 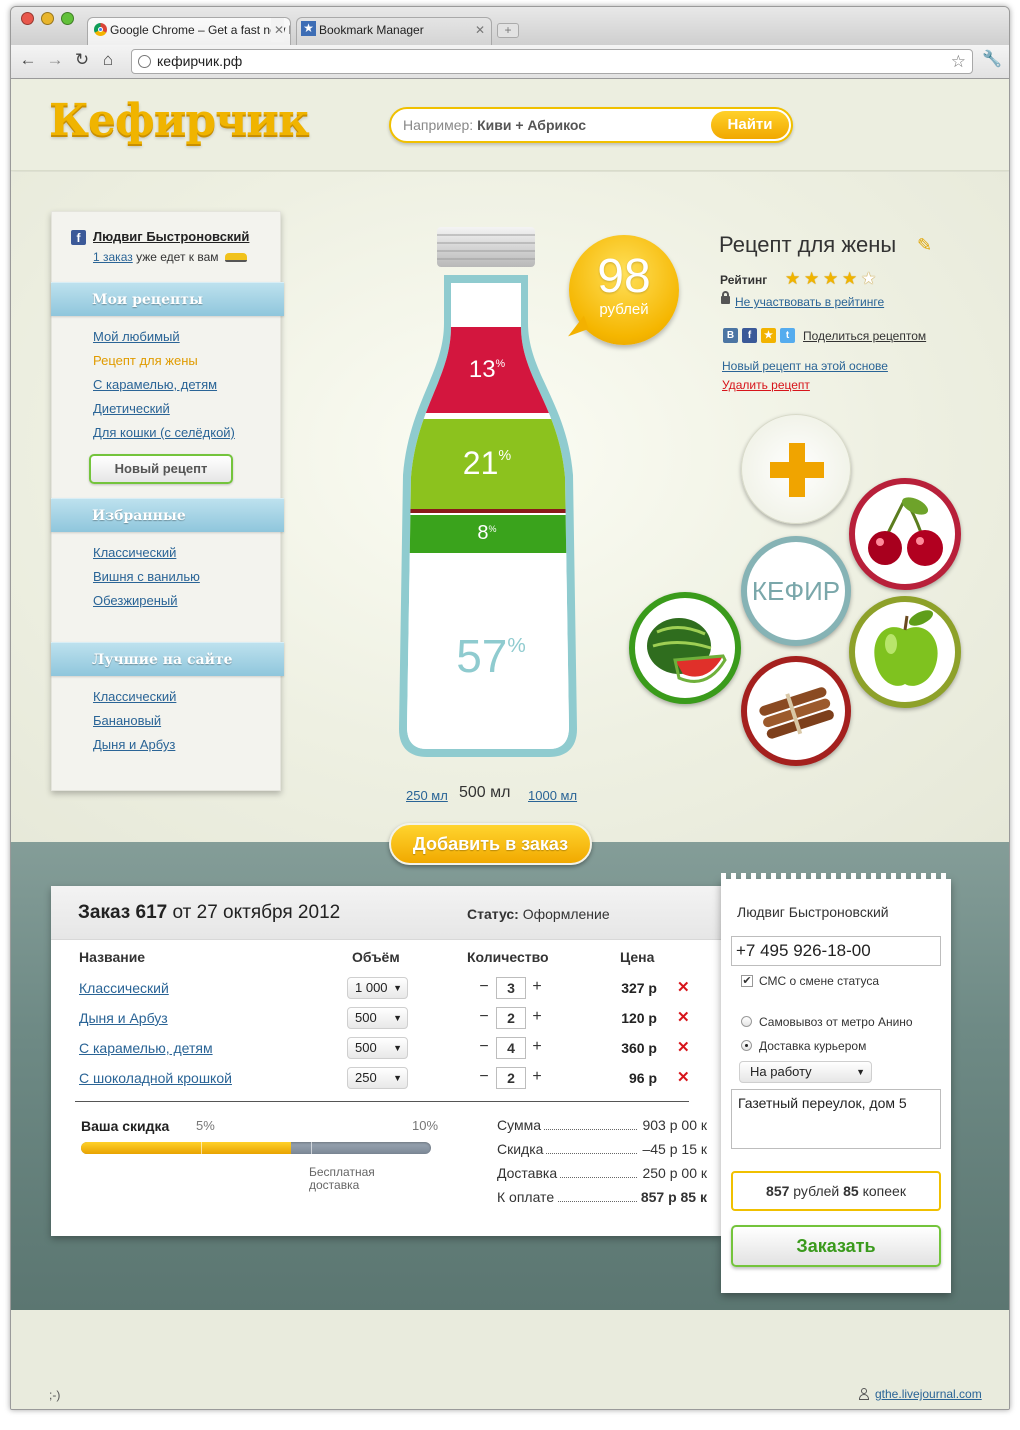 I want to click on size-option-250: 250 мл, so click(x=427, y=795).